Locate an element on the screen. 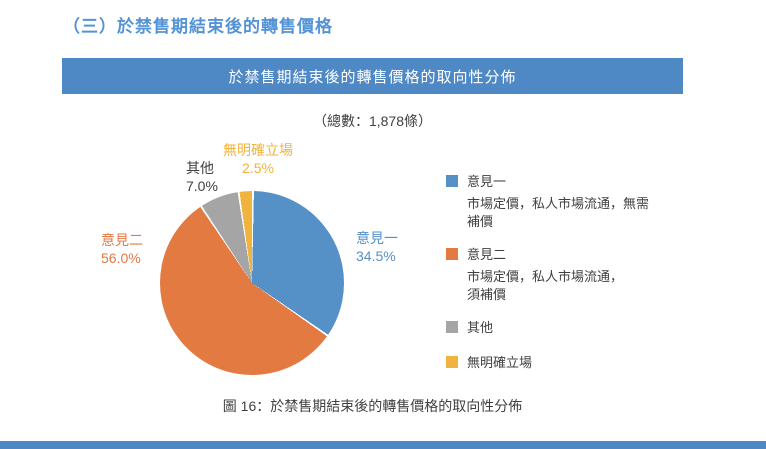  legend-item-opinion2: 意見二 市場定價，私人市場流通， 須補價 is located at coordinates (578, 274).